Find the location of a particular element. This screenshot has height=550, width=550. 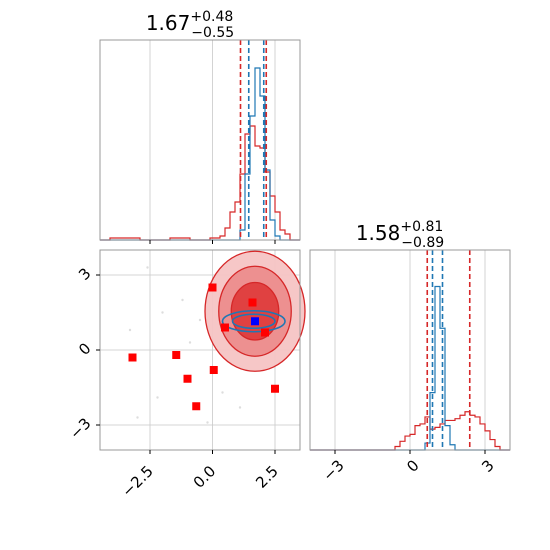

truth-marker-group is located at coordinates (255, 321).